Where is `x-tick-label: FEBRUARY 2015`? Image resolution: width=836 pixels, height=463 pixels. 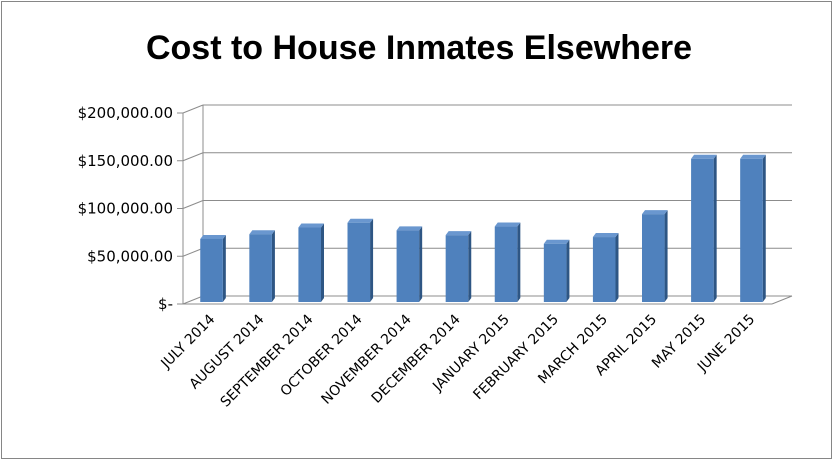
x-tick-label: FEBRUARY 2015 is located at coordinates (516, 358).